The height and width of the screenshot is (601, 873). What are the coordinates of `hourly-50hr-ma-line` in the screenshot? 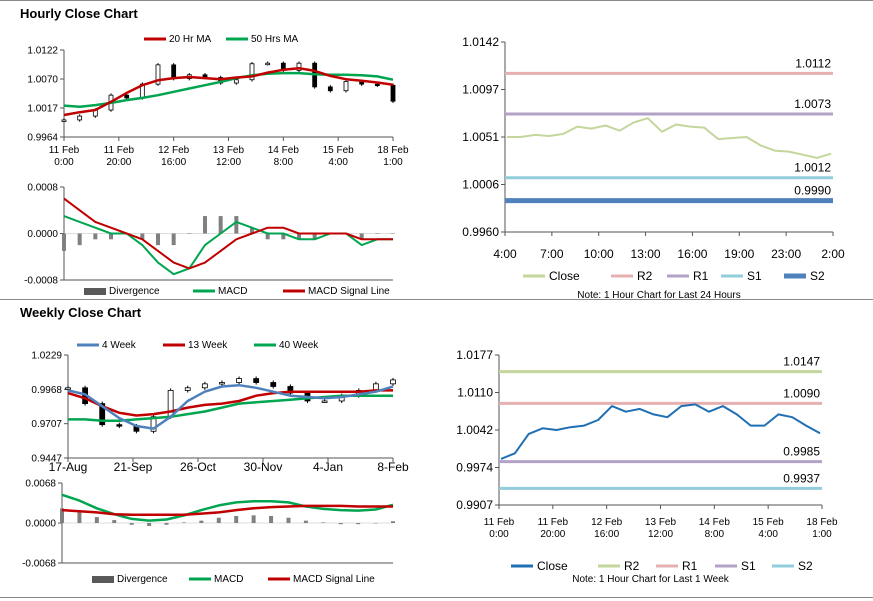 It's located at (228, 89).